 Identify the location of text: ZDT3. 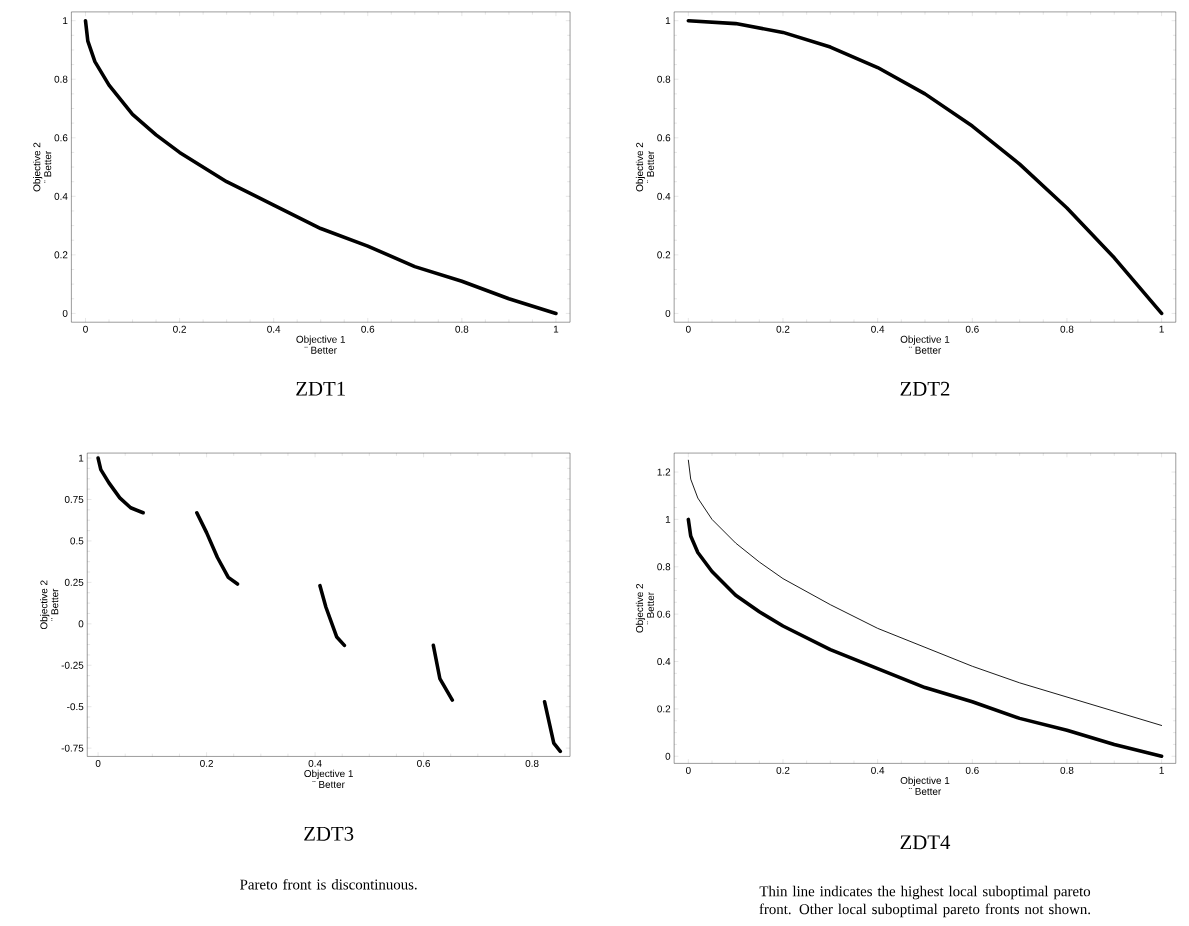
(329, 833).